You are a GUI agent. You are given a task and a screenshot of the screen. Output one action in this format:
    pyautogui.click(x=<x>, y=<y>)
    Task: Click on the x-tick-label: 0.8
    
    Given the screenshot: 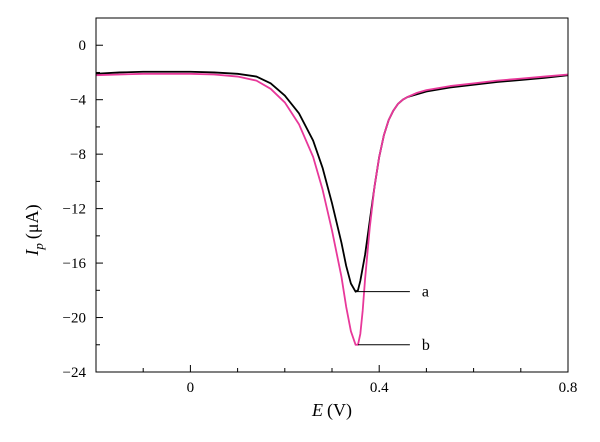 What is the action you would take?
    pyautogui.click(x=568, y=388)
    